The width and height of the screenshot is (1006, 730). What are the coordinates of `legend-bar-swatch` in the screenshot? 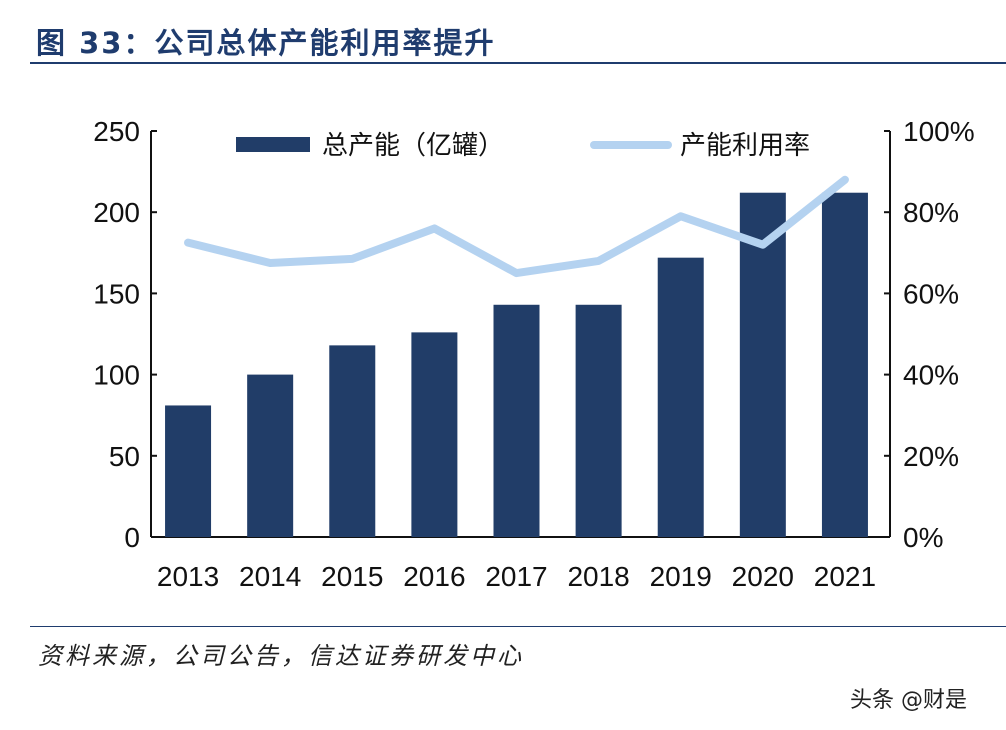 It's located at (273, 144).